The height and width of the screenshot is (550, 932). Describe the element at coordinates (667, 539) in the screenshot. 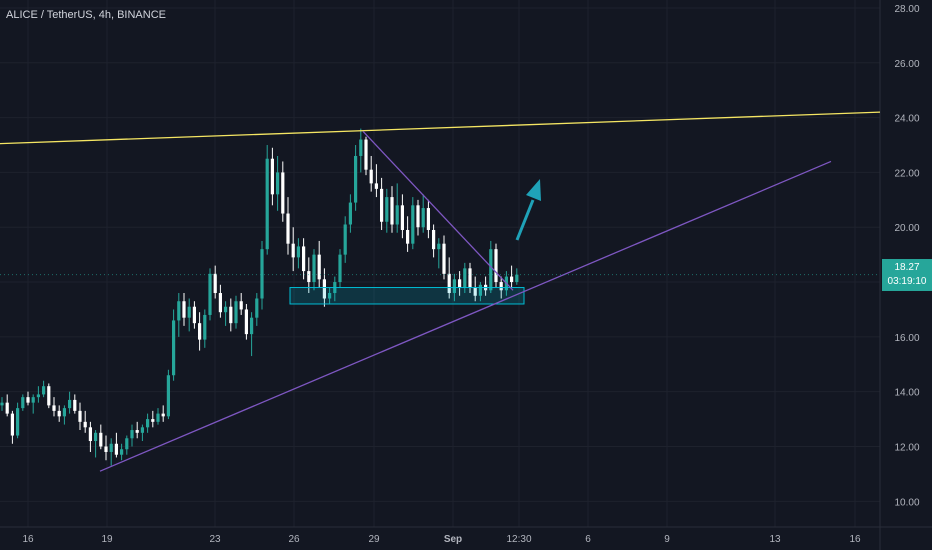

I see `x-tick-label: 9` at that location.